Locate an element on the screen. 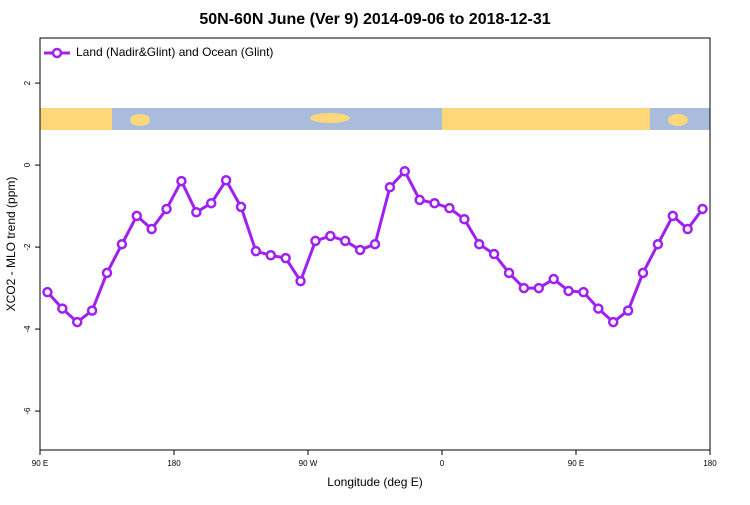  map-band is located at coordinates (375, 119).